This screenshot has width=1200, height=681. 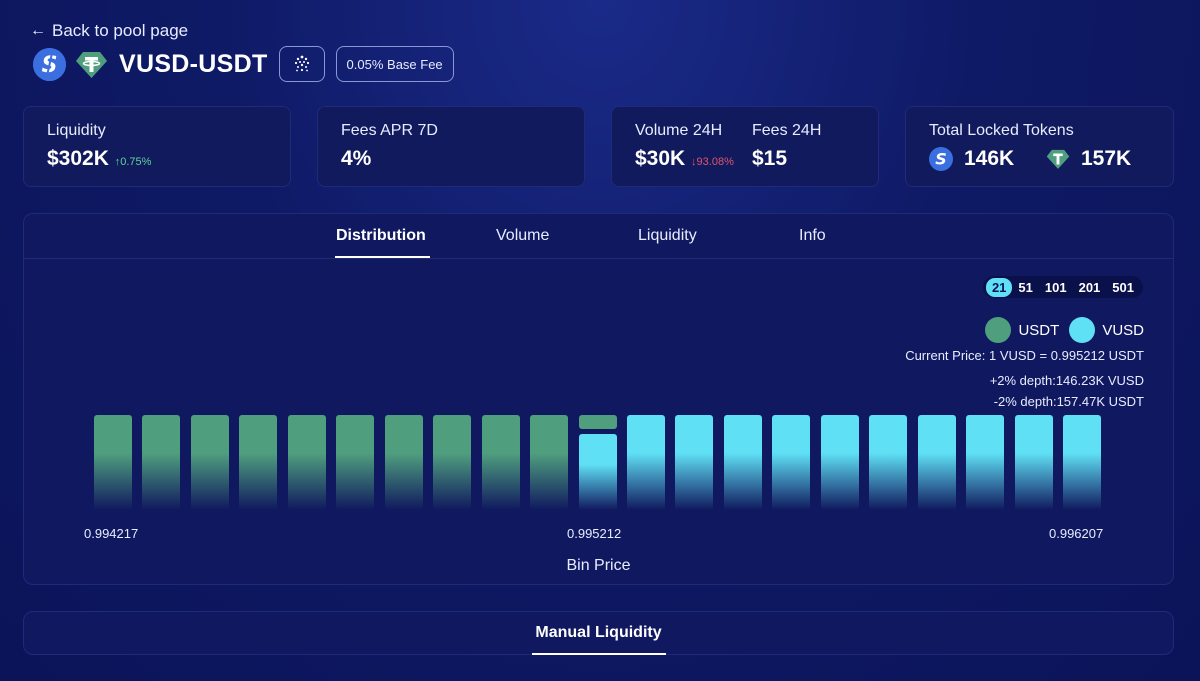 What do you see at coordinates (1064, 330) in the screenshot?
I see `chart-legend: USDT VUSD` at bounding box center [1064, 330].